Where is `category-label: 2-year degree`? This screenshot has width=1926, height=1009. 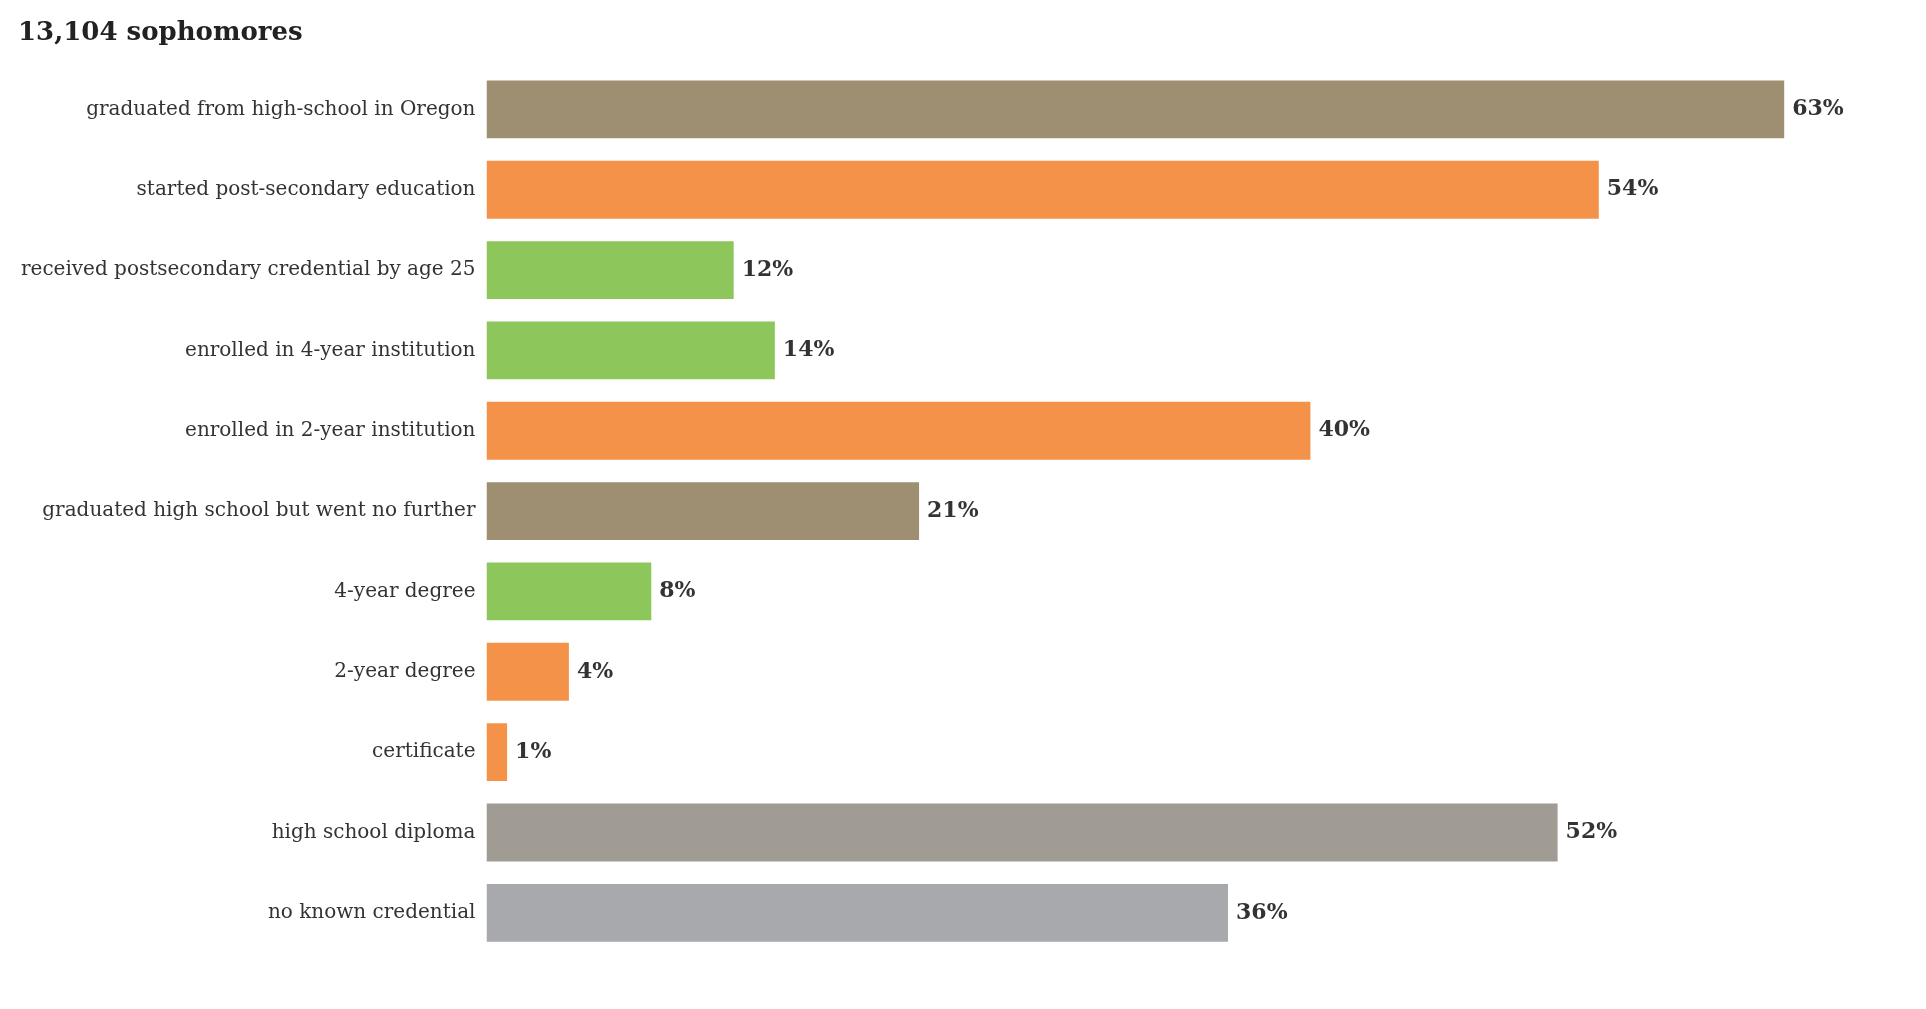 category-label: 2-year degree is located at coordinates (405, 669).